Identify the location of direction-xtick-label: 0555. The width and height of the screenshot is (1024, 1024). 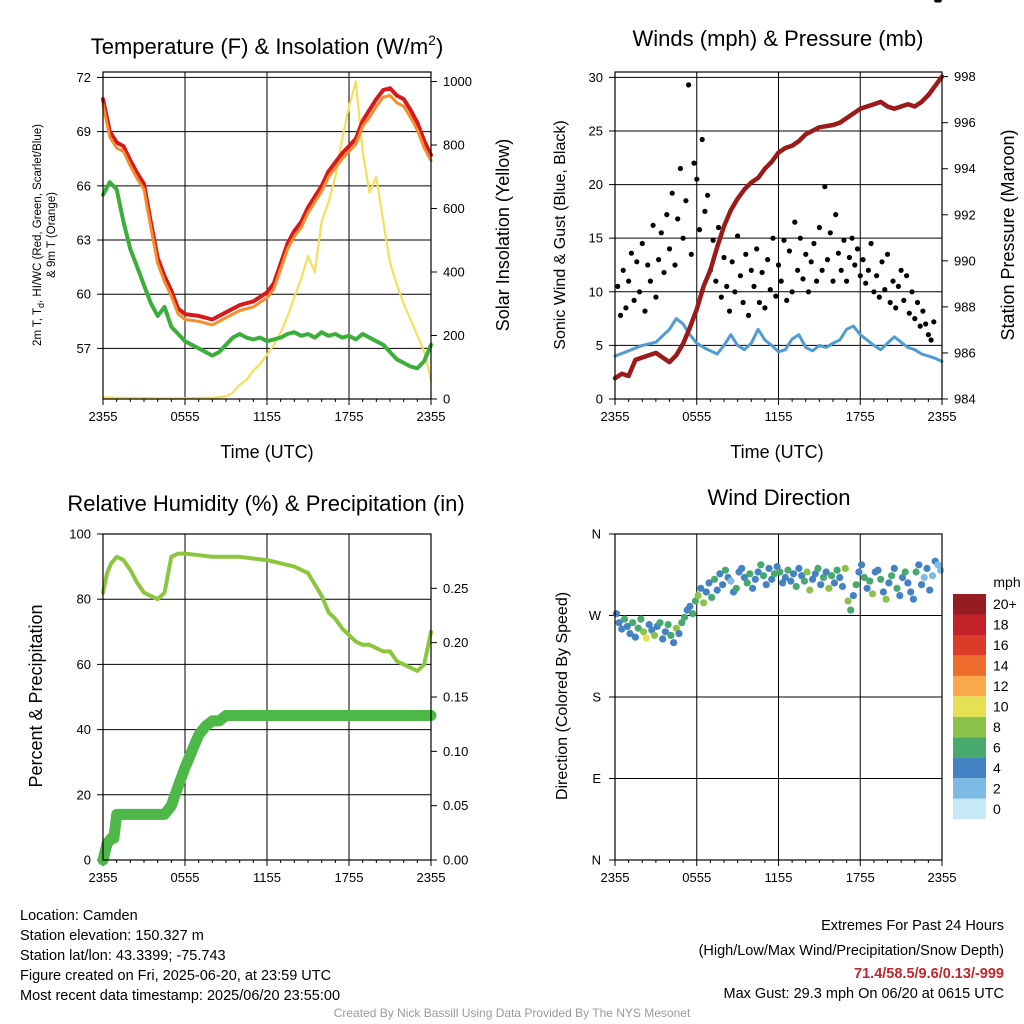
(696, 877).